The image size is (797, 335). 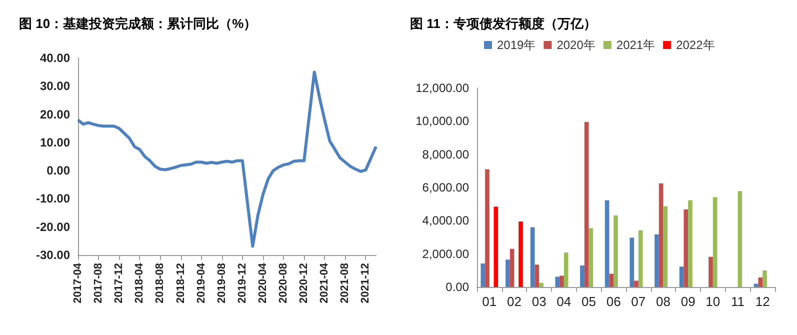 I want to click on x-tick-label: 2021-08, so click(x=345, y=283).